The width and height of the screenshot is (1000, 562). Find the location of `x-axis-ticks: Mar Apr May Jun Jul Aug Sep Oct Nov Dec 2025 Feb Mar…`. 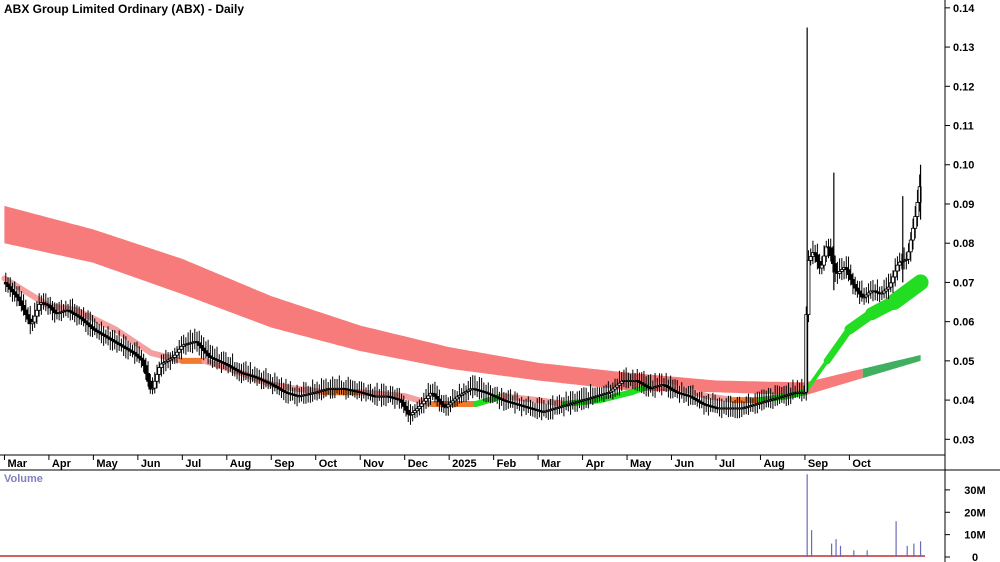

x-axis-ticks: Mar Apr May Jun Jul Aug Sep Oct Nov Dec 2025 Feb Mar… is located at coordinates (437, 462).